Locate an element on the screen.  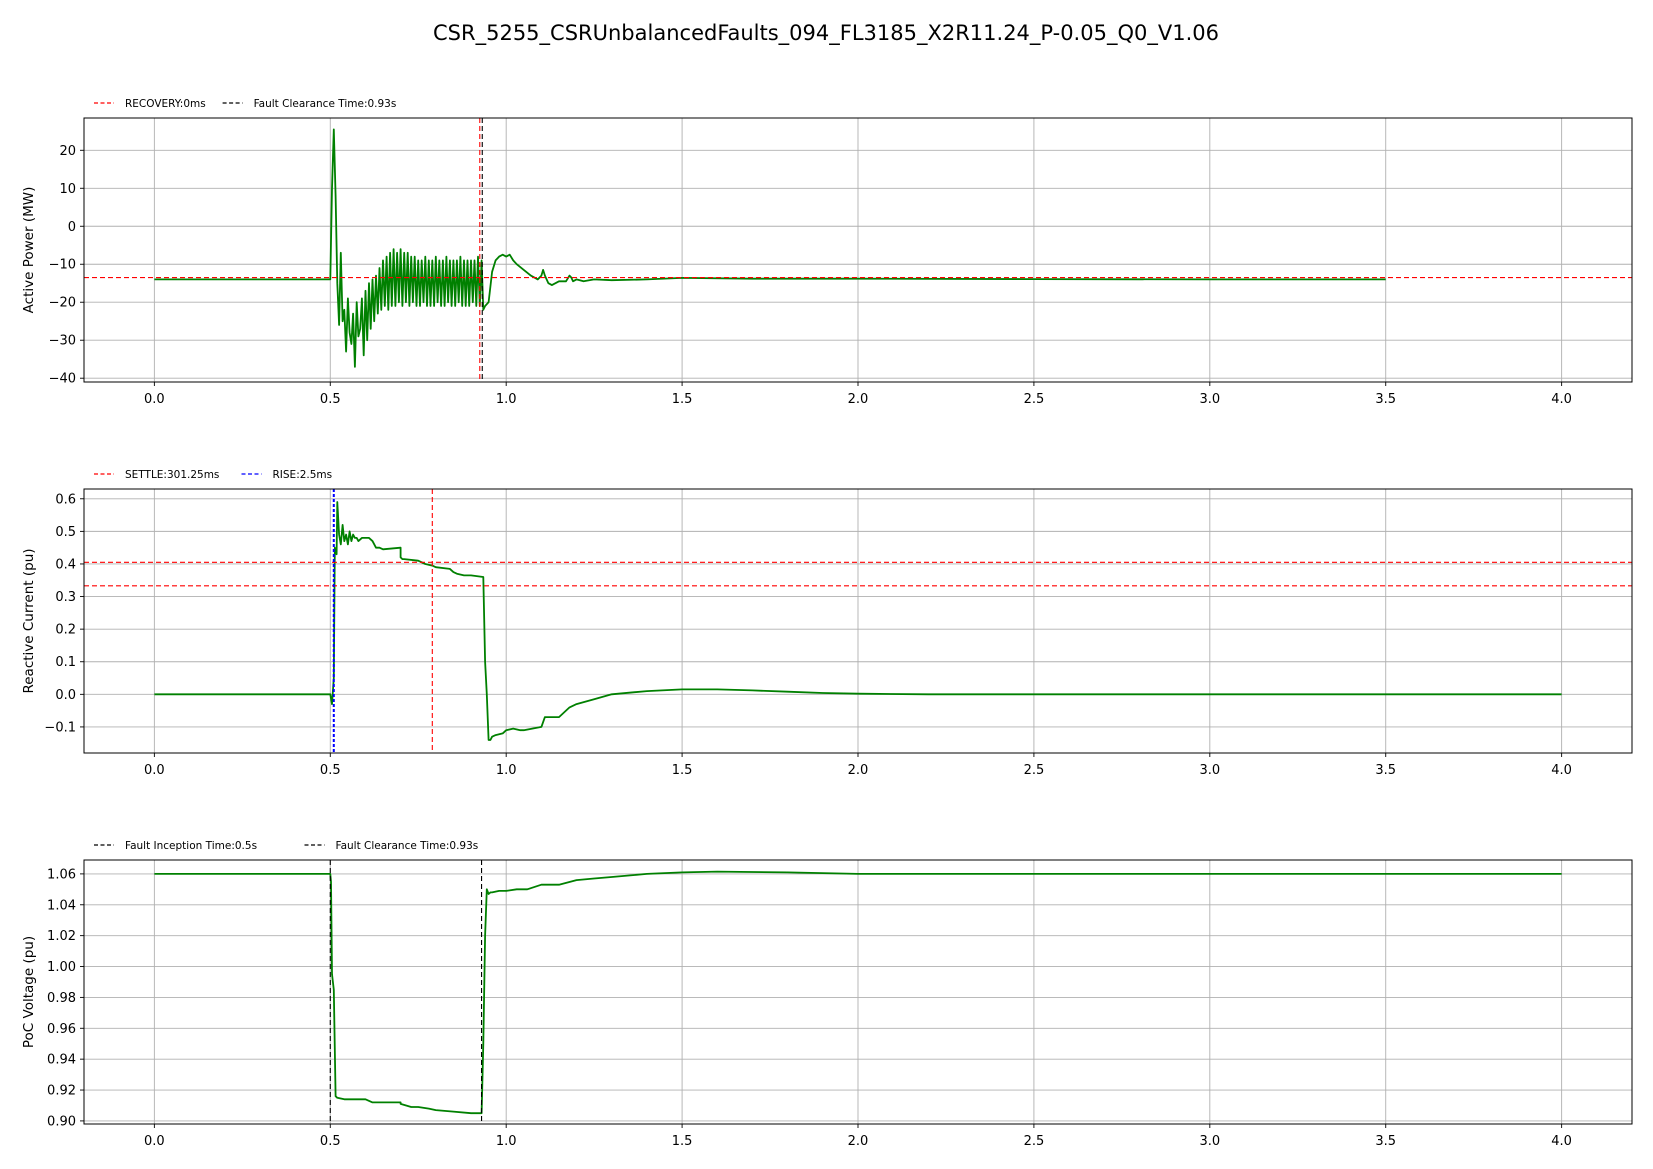
y-tick-label: −40 is located at coordinates (62, 379).